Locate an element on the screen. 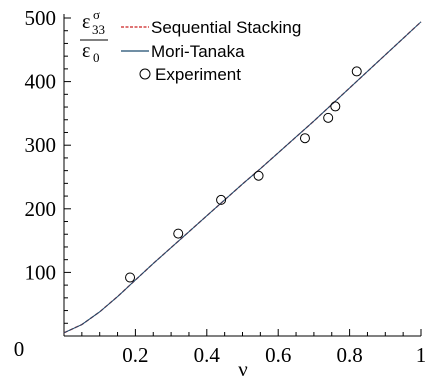  x-tick-label: 0.6 is located at coordinates (278, 355).